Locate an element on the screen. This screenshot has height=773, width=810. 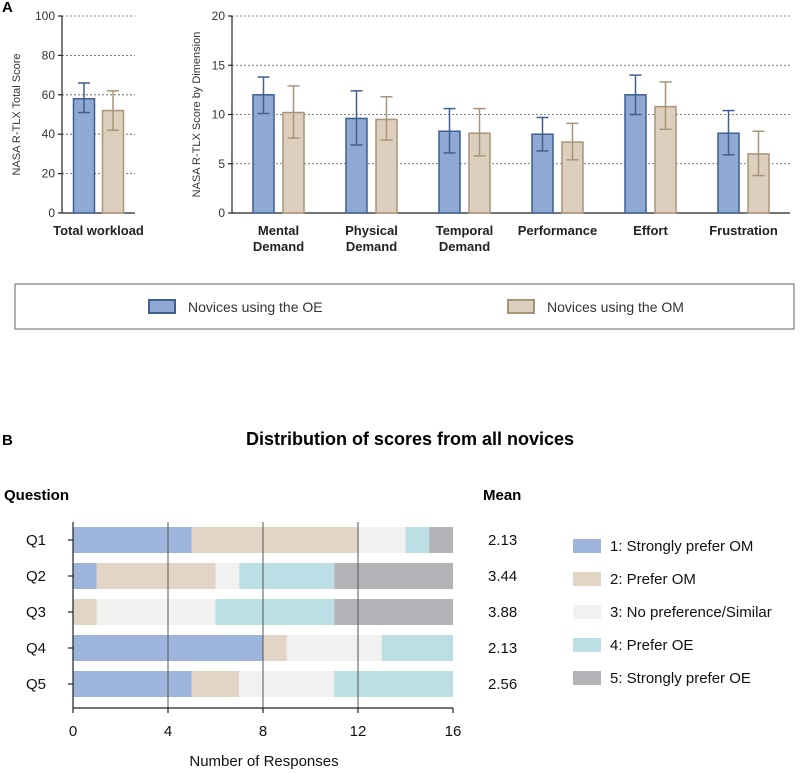
bar is located at coordinates (84, 155).